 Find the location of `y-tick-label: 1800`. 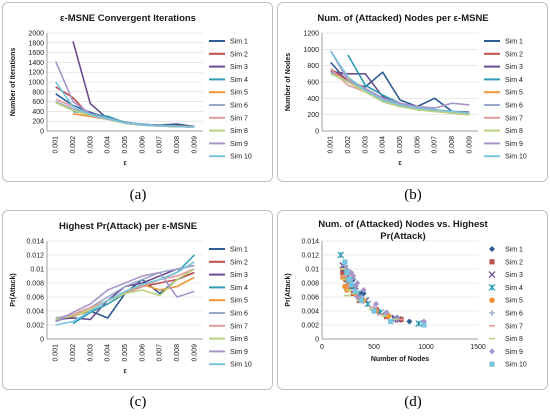

y-tick-label: 1800 is located at coordinates (36, 43).